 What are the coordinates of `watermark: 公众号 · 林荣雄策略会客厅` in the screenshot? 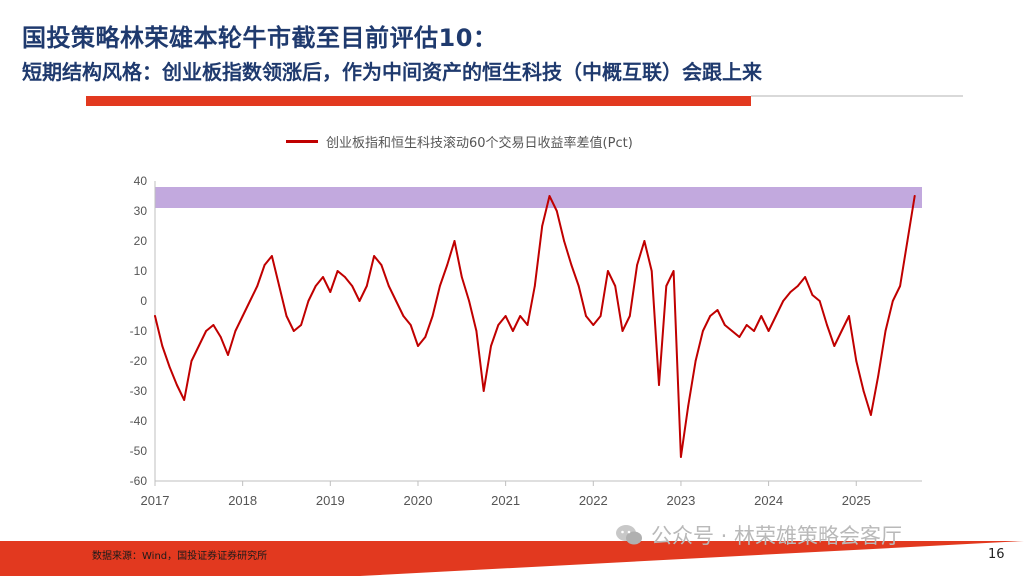 It's located at (758, 535).